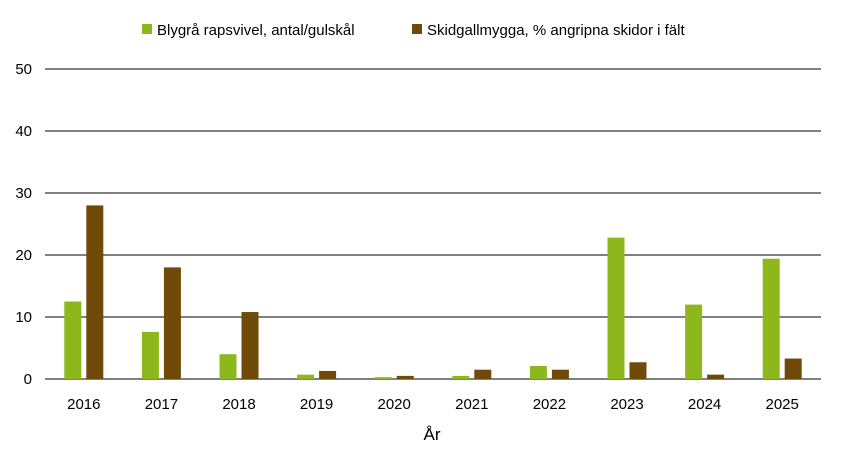  Describe the element at coordinates (405, 377) in the screenshot. I see `bar-skidgallmygga-2020` at that location.